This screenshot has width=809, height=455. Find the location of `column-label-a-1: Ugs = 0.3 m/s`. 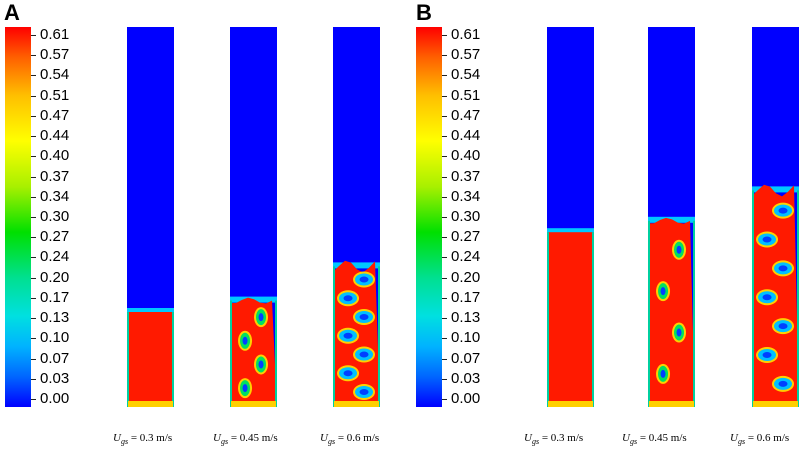

column-label-a-1: Ugs = 0.3 m/s is located at coordinates (143, 439).